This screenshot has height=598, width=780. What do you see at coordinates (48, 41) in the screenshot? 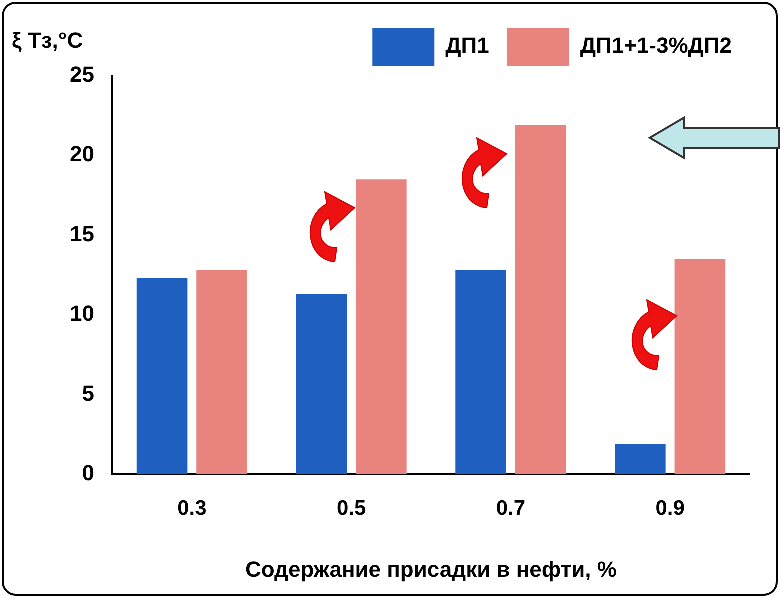
I see `y-axis-title: ξ Тз,°C` at bounding box center [48, 41].